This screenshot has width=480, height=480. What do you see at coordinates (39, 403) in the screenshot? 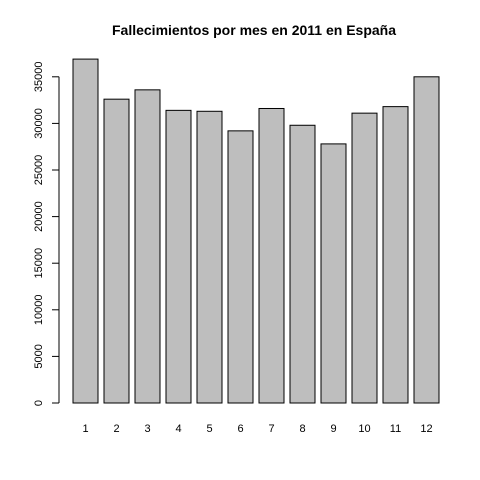
I see `y-tick-label: 0` at bounding box center [39, 403].